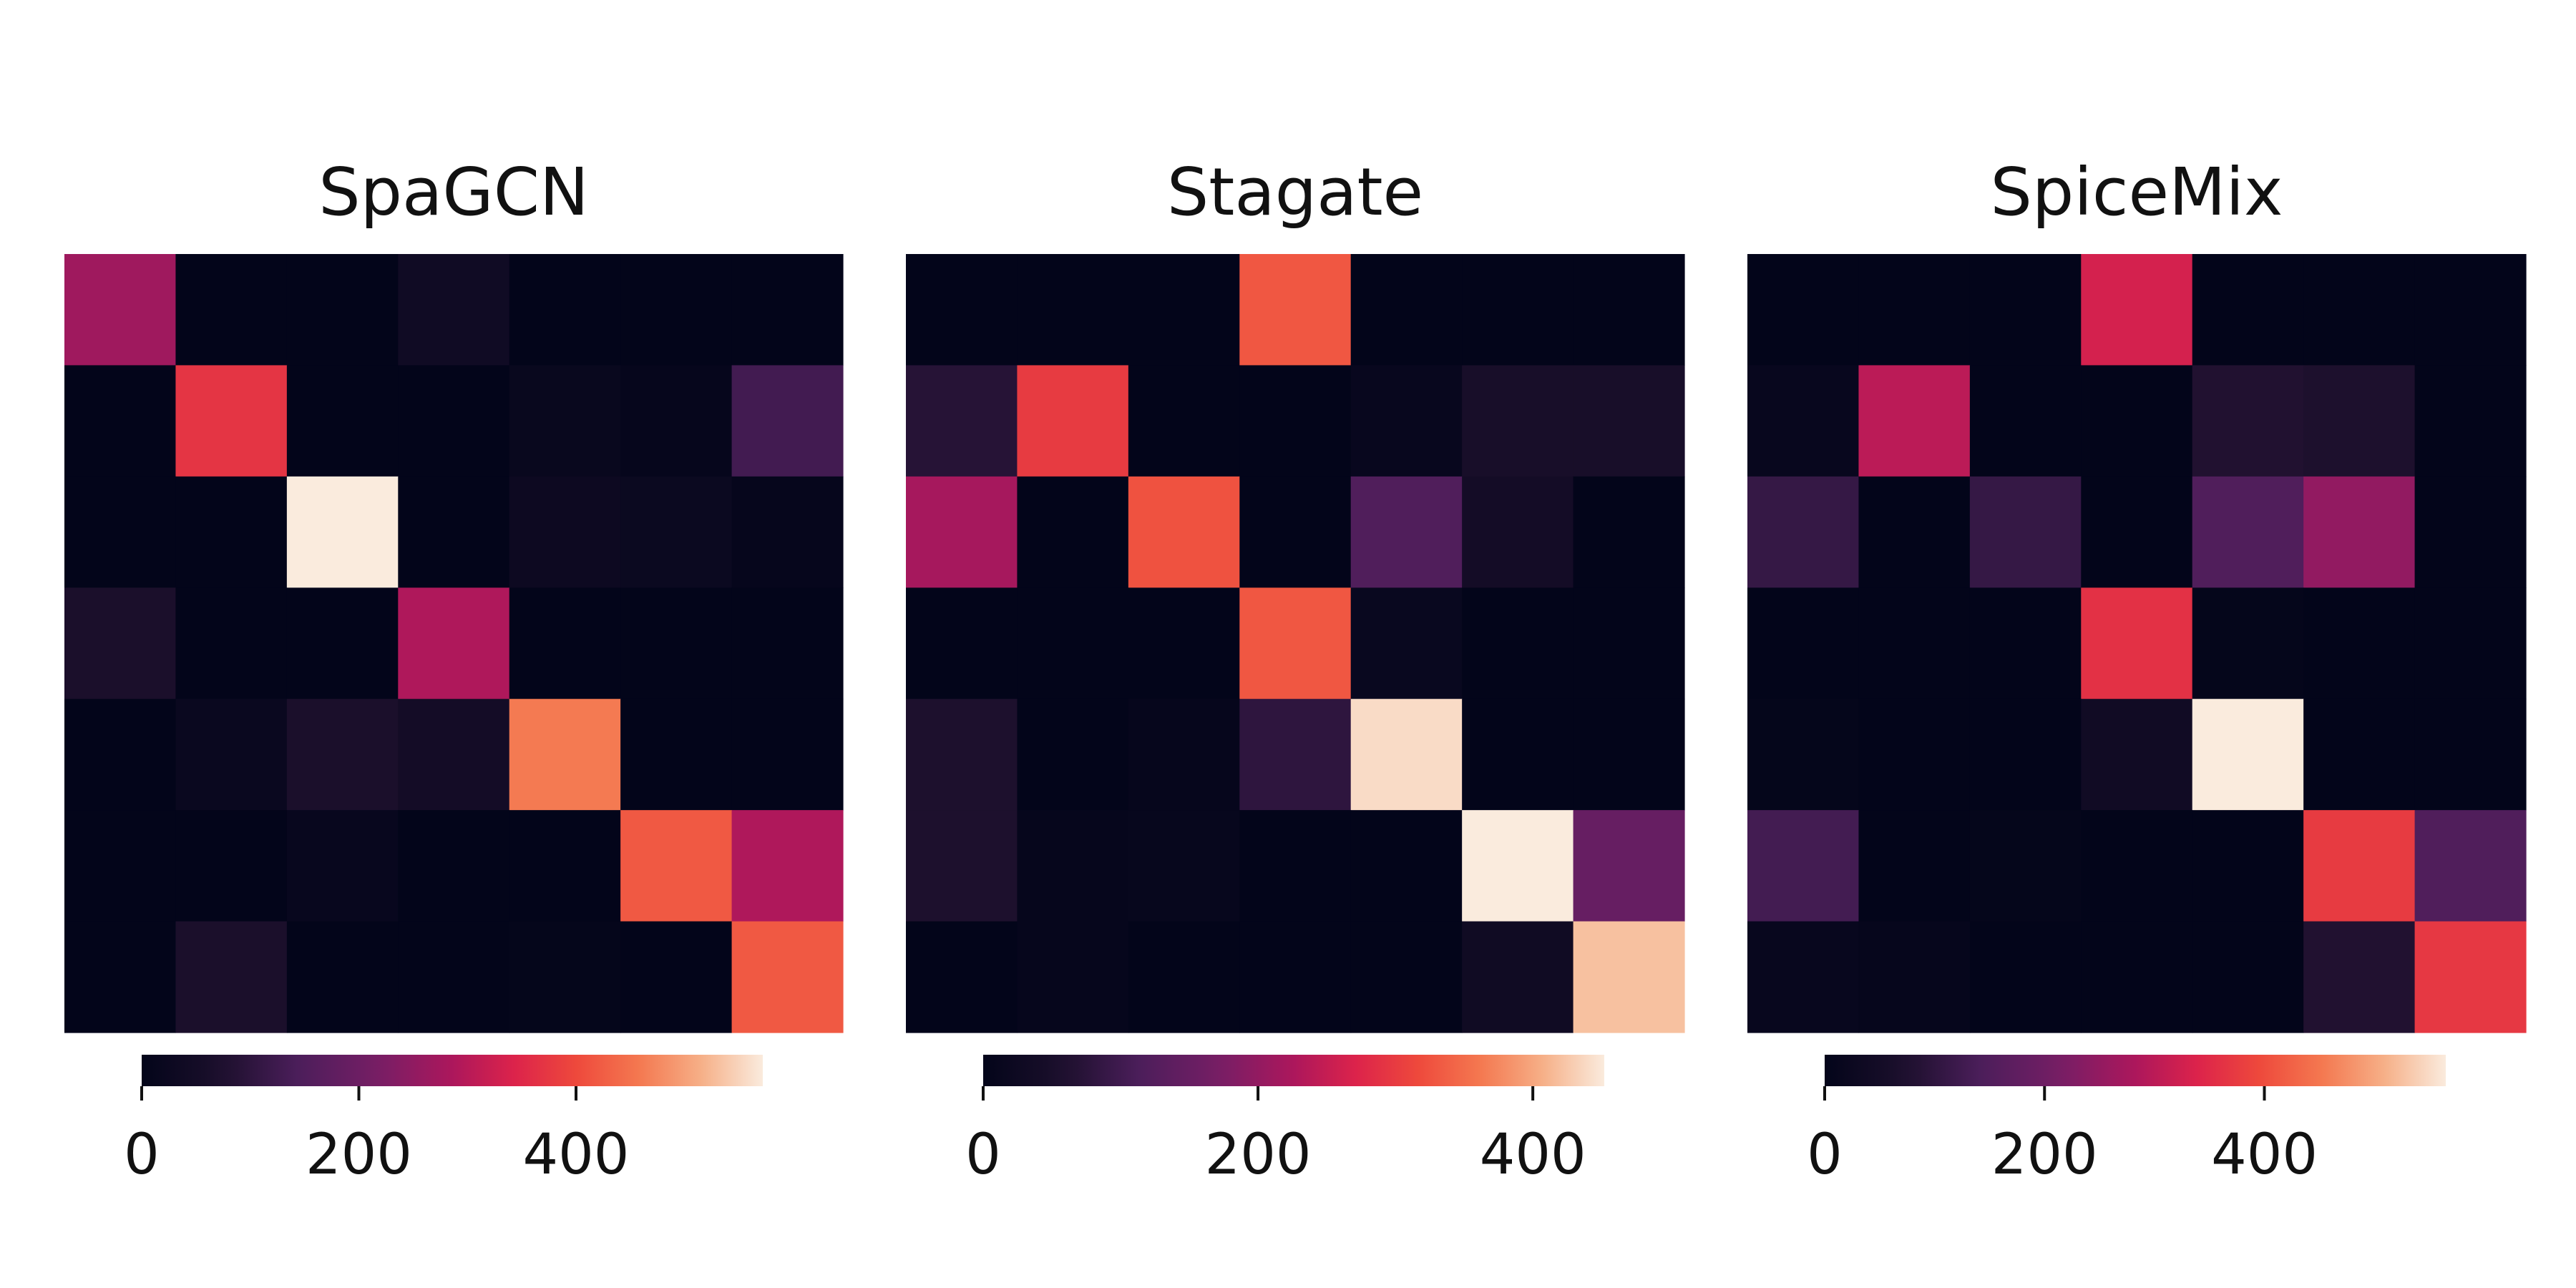 This screenshot has width=2576, height=1288. I want to click on panel-title: SpiceMix, so click(2137, 192).